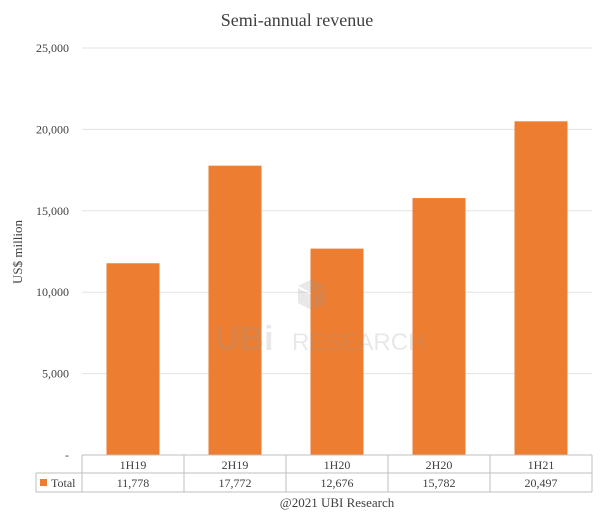  I want to click on data-label: 17,772, so click(235, 483).